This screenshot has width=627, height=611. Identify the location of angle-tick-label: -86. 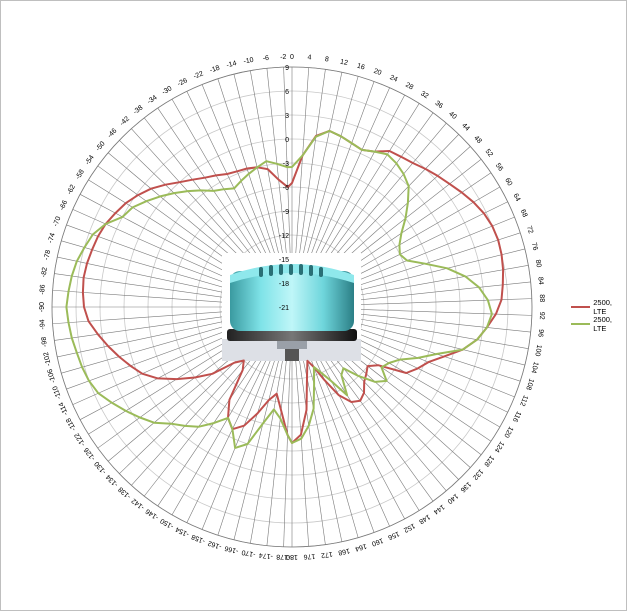
(43, 289).